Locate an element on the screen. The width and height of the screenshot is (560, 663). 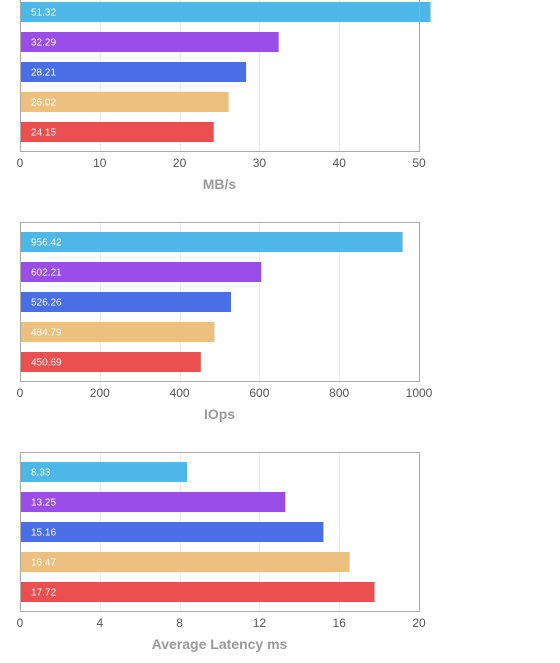
x-axis-title: MB/s is located at coordinates (220, 184).